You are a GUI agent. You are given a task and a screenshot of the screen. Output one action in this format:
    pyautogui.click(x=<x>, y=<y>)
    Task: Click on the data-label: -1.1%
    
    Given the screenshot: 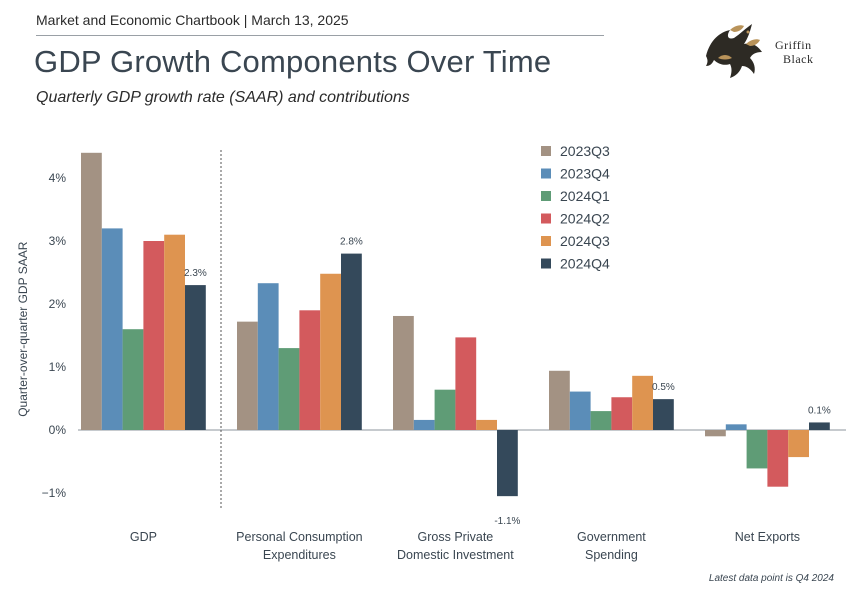 What is the action you would take?
    pyautogui.click(x=507, y=521)
    